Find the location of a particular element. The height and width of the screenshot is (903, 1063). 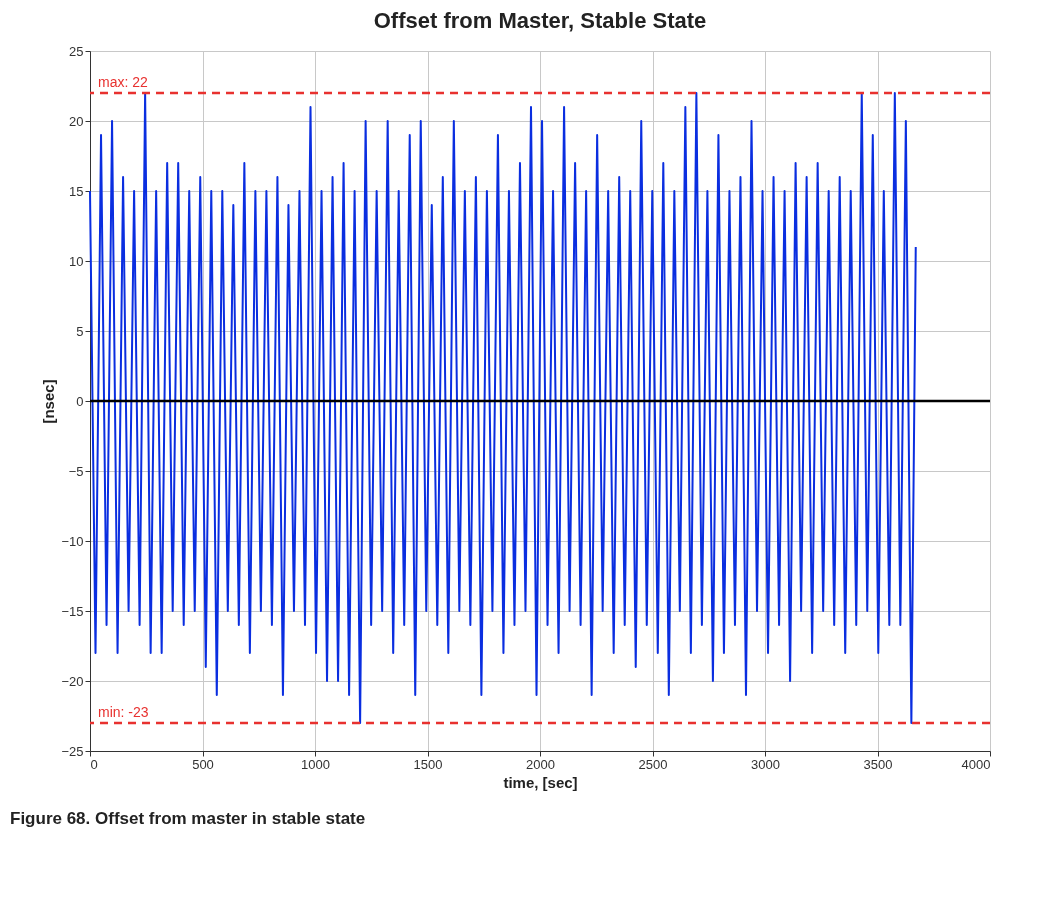

y-tick-label: 0 is located at coordinates (80, 401).